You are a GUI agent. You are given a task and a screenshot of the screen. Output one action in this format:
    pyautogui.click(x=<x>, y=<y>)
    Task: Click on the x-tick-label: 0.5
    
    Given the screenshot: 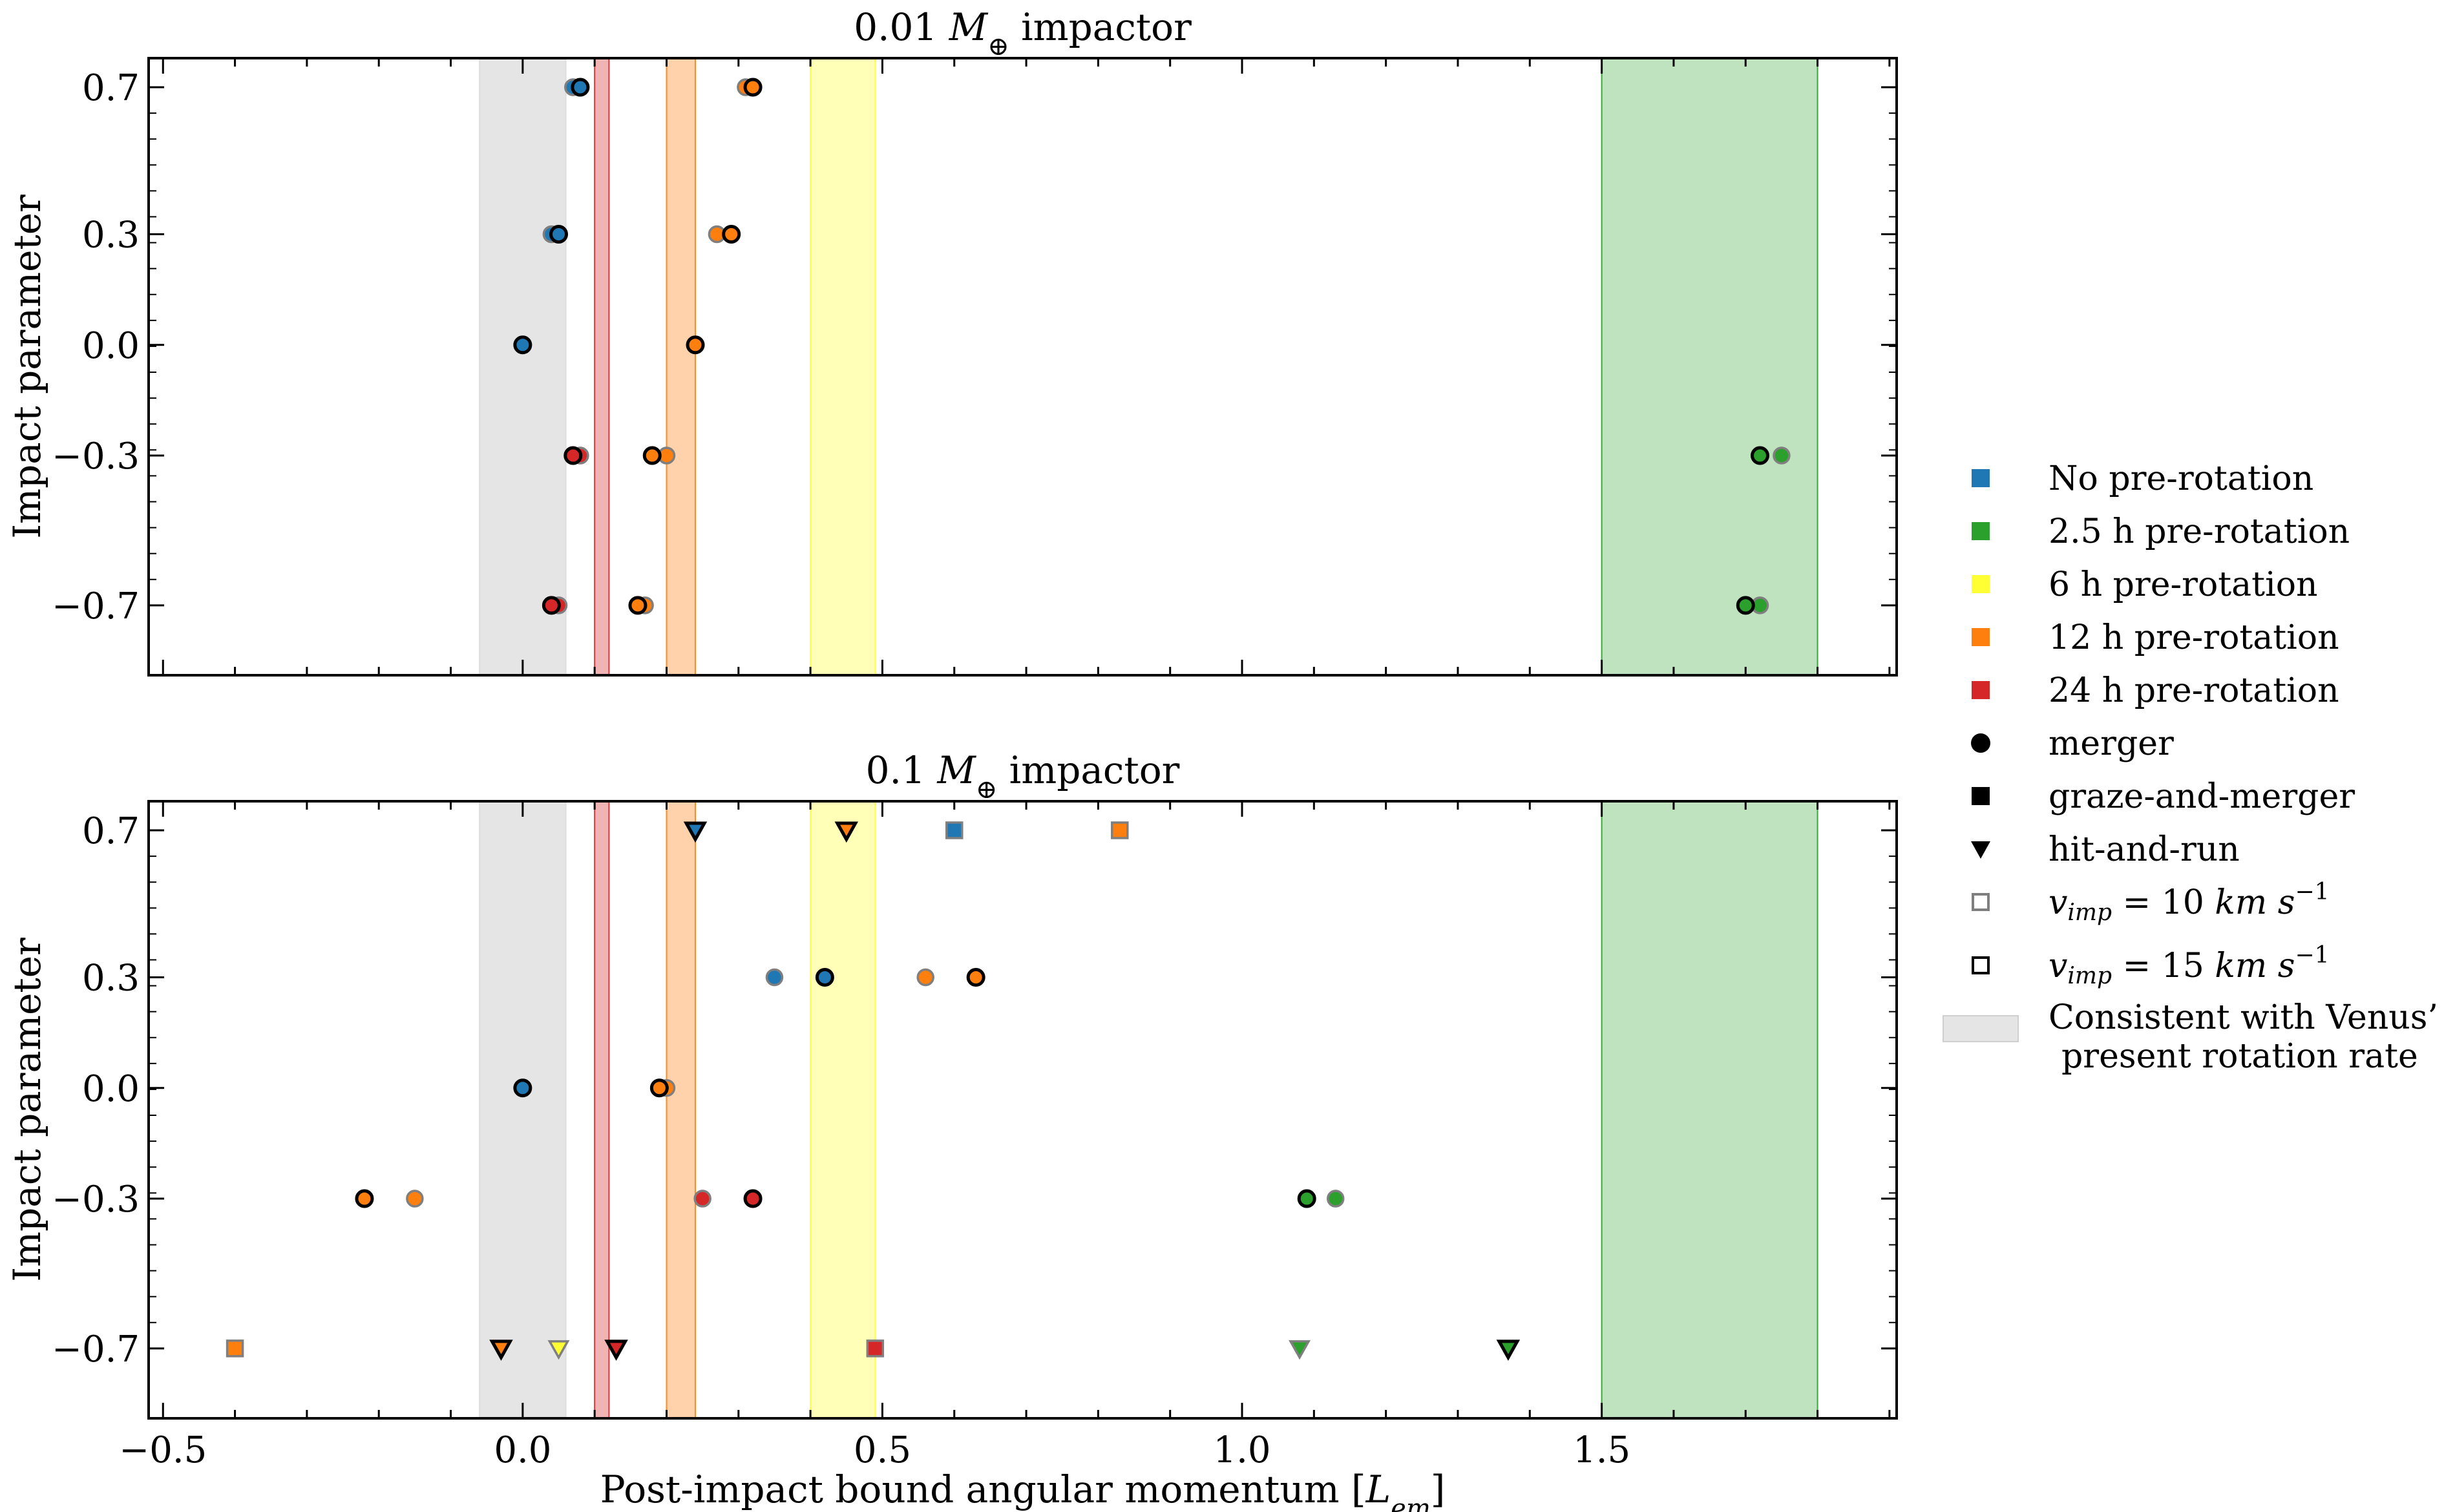 What is the action you would take?
    pyautogui.click(x=882, y=1450)
    